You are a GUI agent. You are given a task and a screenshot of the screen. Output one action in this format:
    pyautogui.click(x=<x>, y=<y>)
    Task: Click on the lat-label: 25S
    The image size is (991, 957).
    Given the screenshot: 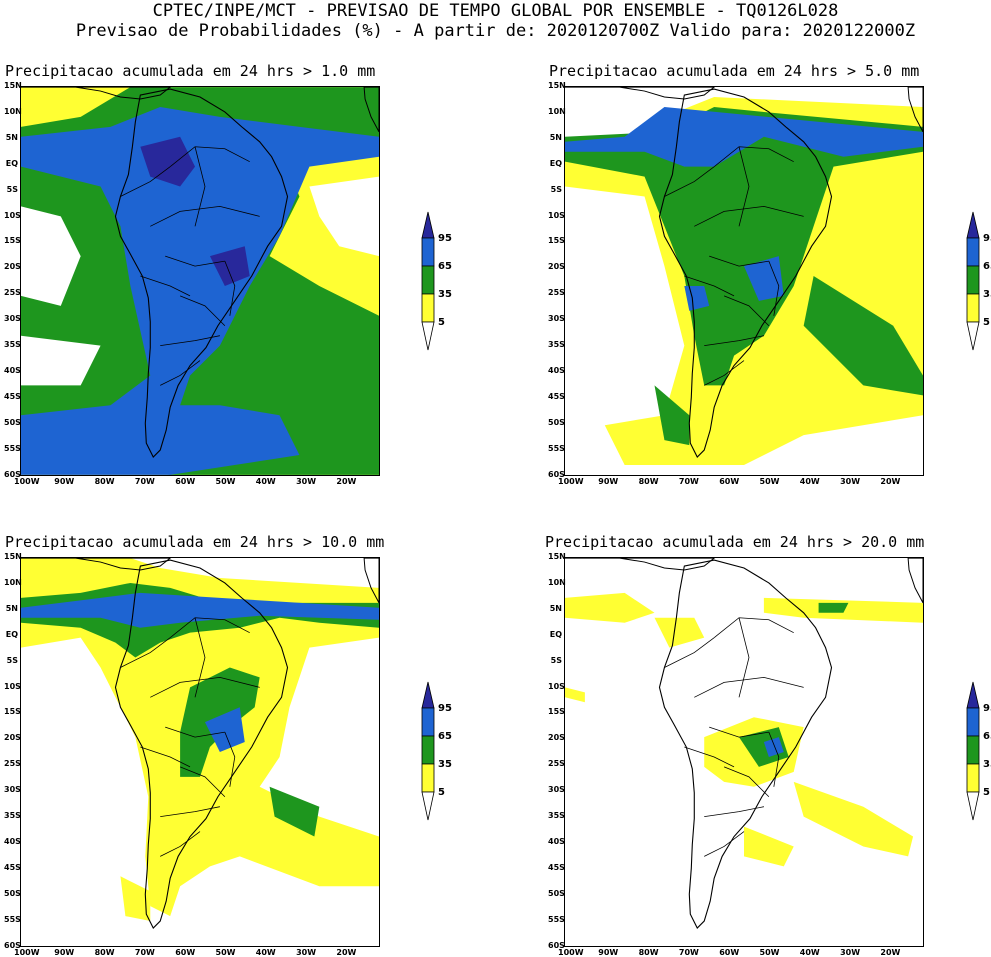 What is the action you would take?
    pyautogui.click(x=556, y=293)
    